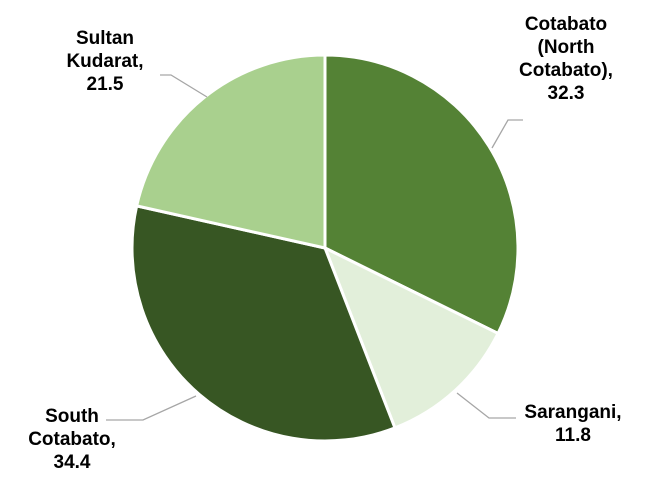  Describe the element at coordinates (572, 424) in the screenshot. I see `slice-label-1: Sarangani, 11.8` at that location.